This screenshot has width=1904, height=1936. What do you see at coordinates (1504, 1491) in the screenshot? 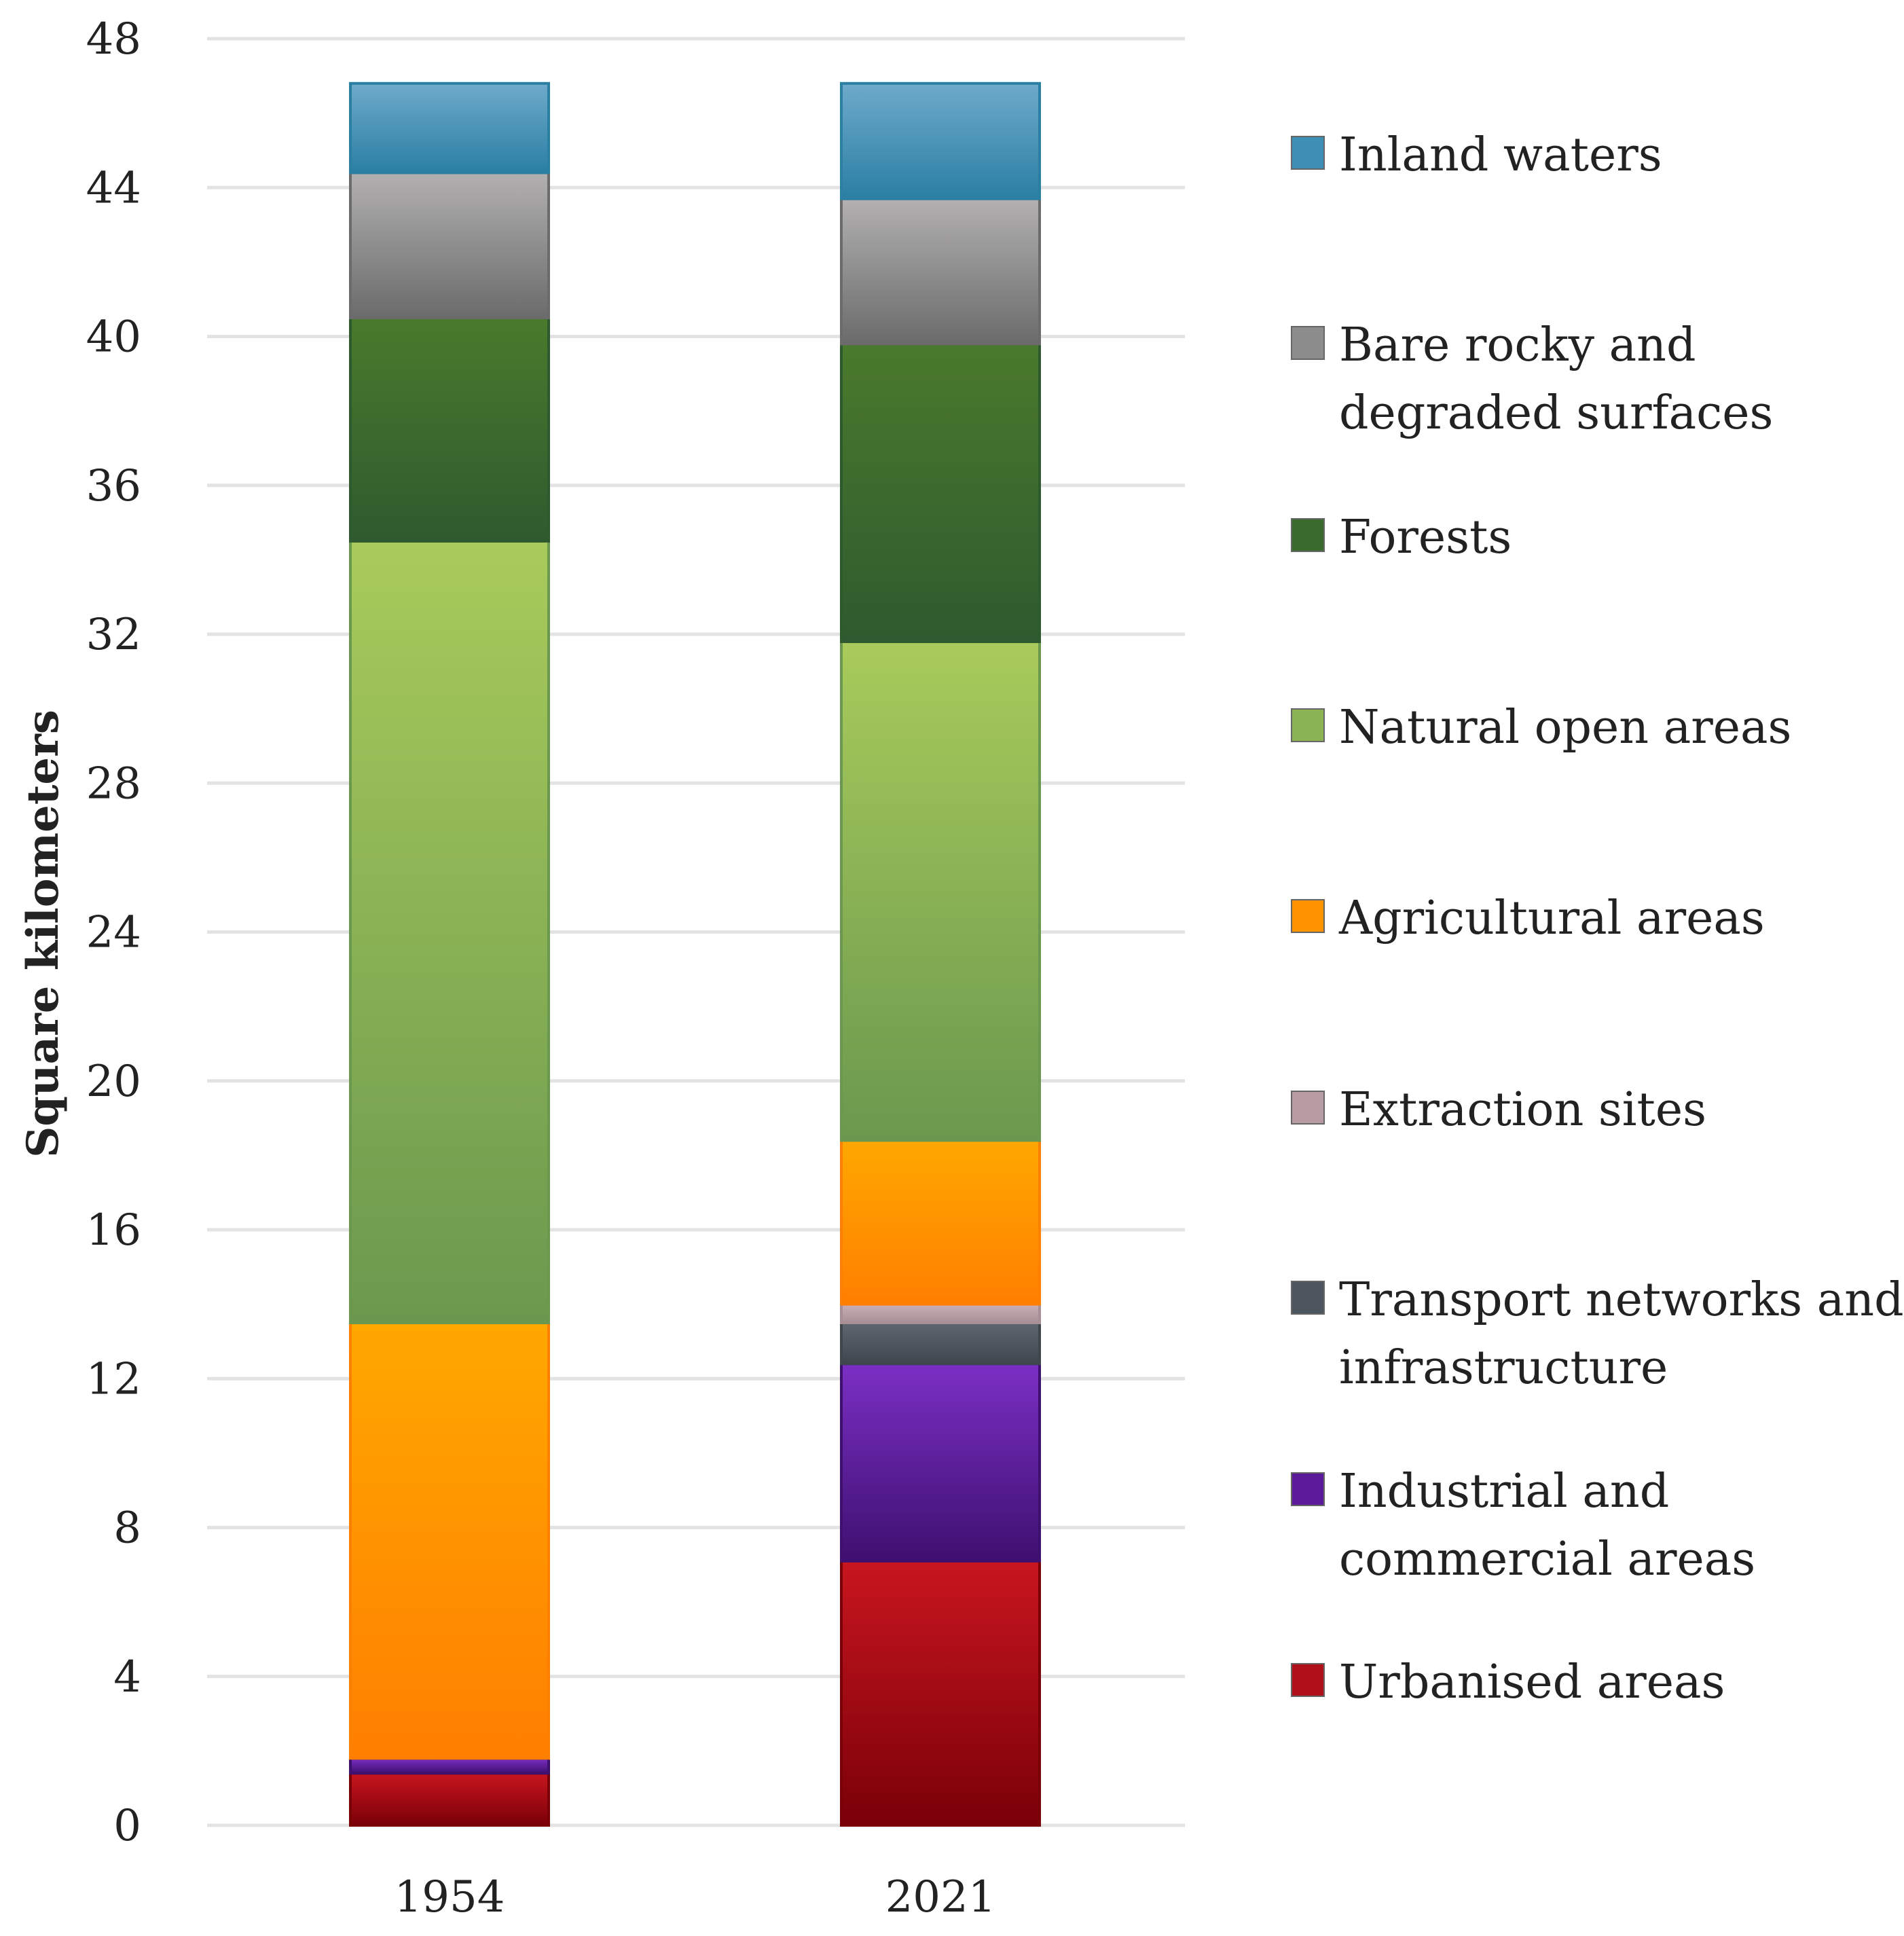
I see `legend-label: Industrial and` at bounding box center [1504, 1491].